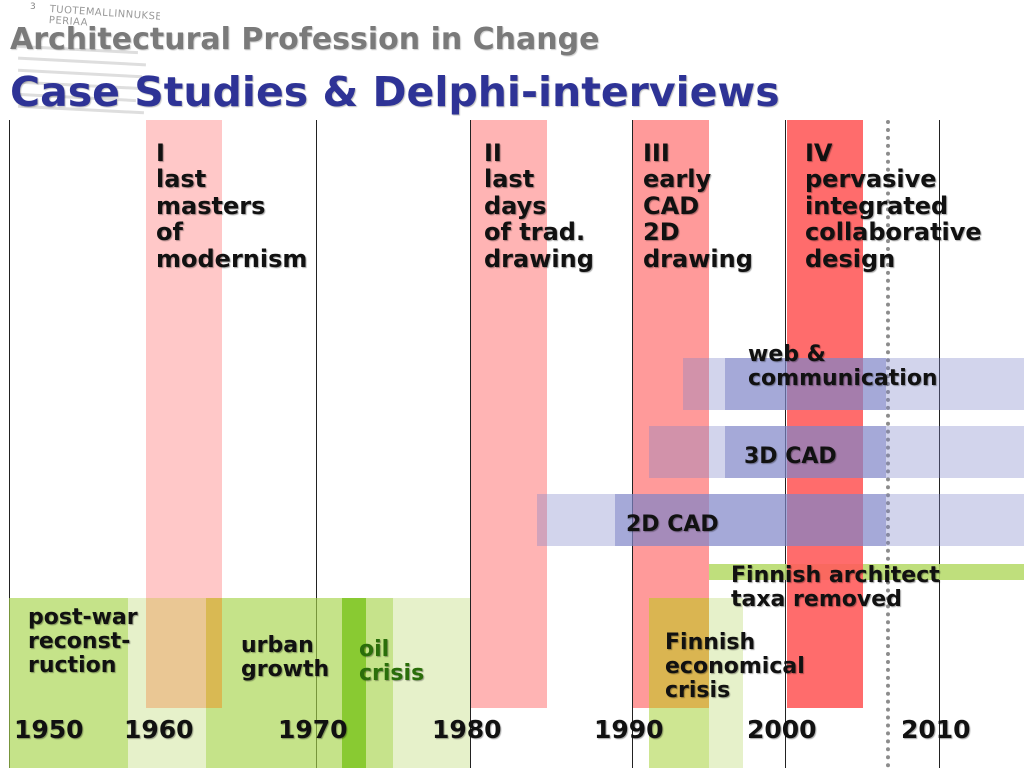  What do you see at coordinates (82, 61) in the screenshot?
I see `background-text-line` at bounding box center [82, 61].